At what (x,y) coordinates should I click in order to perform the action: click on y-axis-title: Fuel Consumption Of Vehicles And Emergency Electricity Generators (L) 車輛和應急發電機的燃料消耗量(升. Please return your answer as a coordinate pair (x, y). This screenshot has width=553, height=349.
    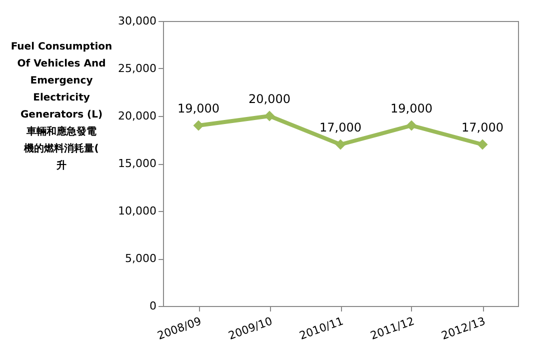
    Looking at the image, I should click on (61, 107).